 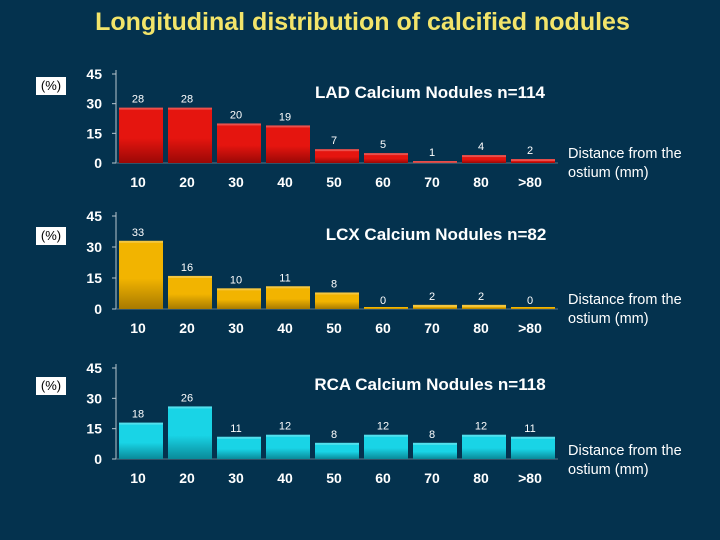 What do you see at coordinates (285, 182) in the screenshot?
I see `x-tick-label-lad: 40` at bounding box center [285, 182].